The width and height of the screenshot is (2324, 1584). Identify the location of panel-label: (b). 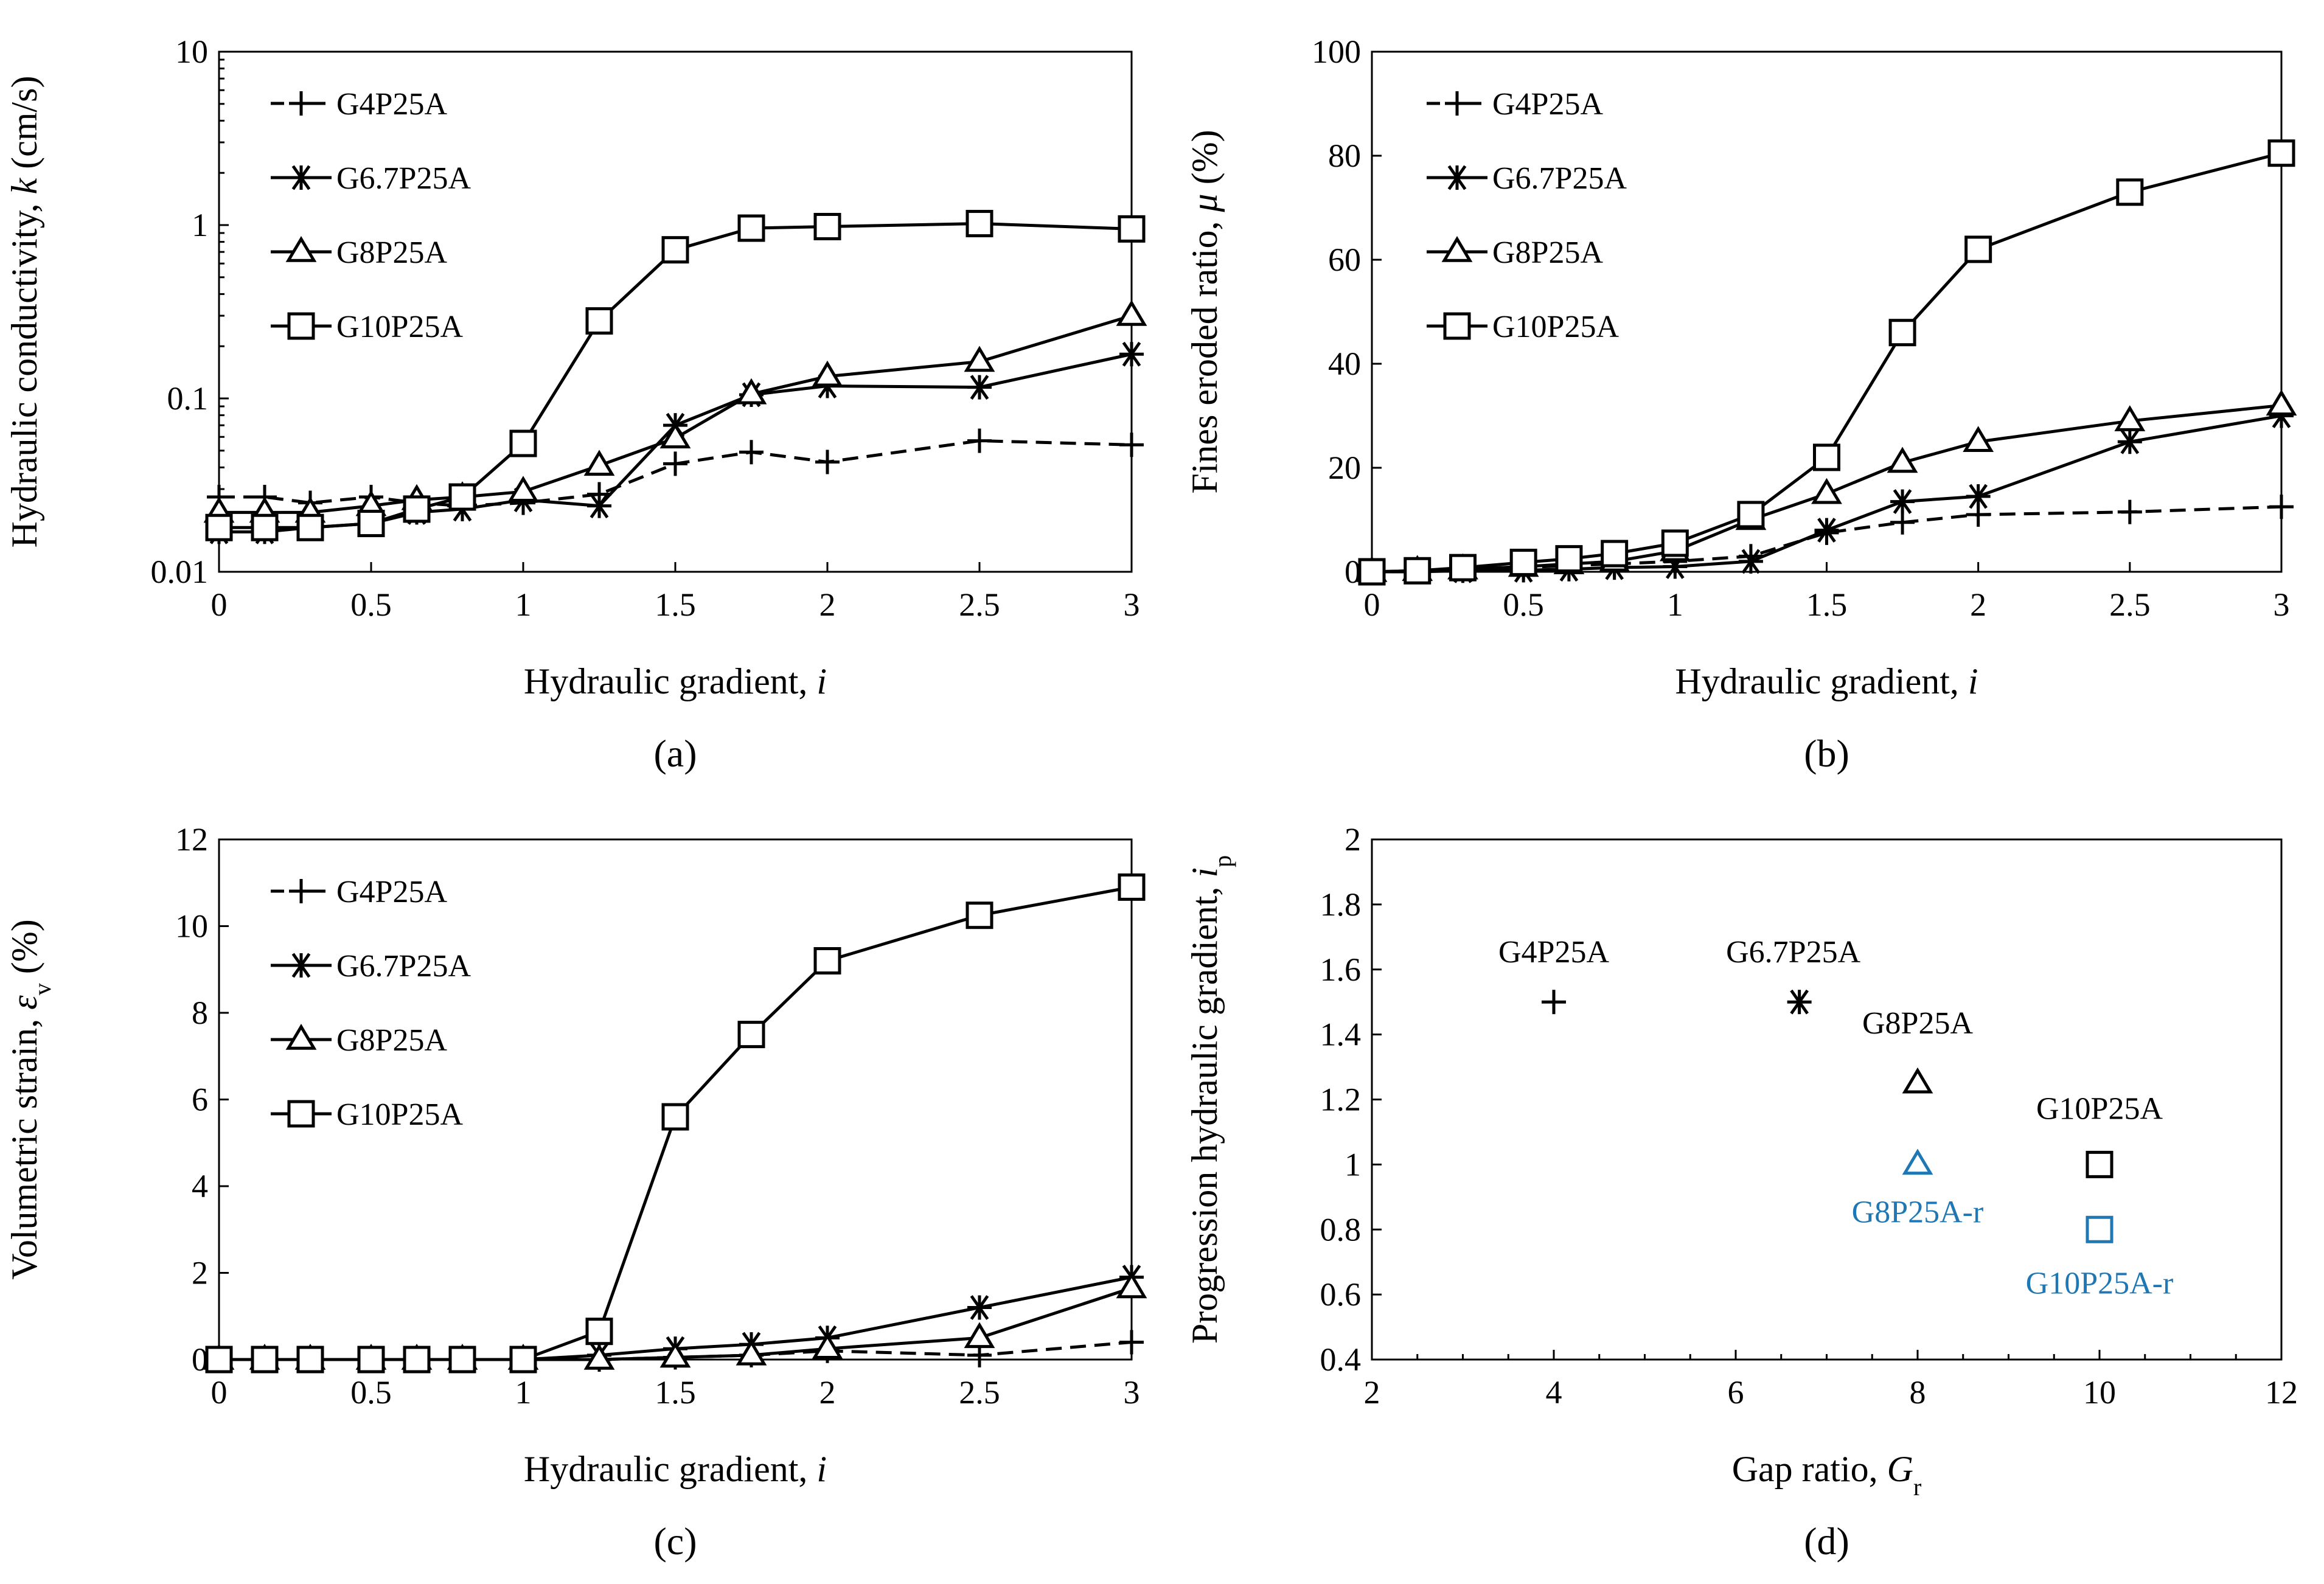
(1827, 754).